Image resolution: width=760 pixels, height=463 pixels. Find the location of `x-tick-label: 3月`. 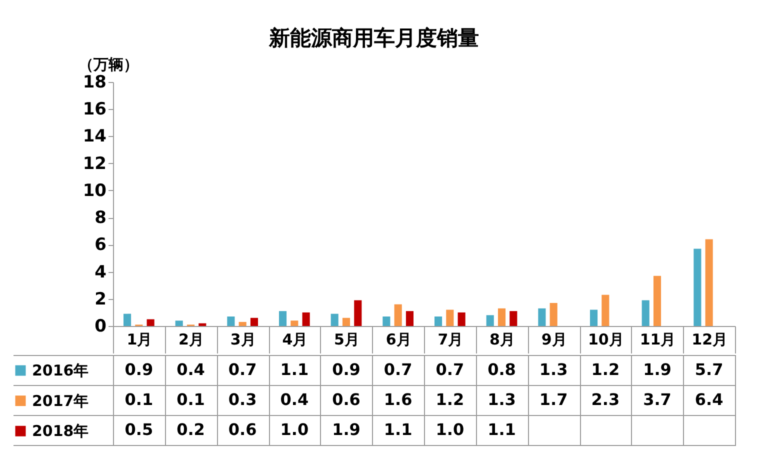

x-tick-label: 3月 is located at coordinates (243, 339).